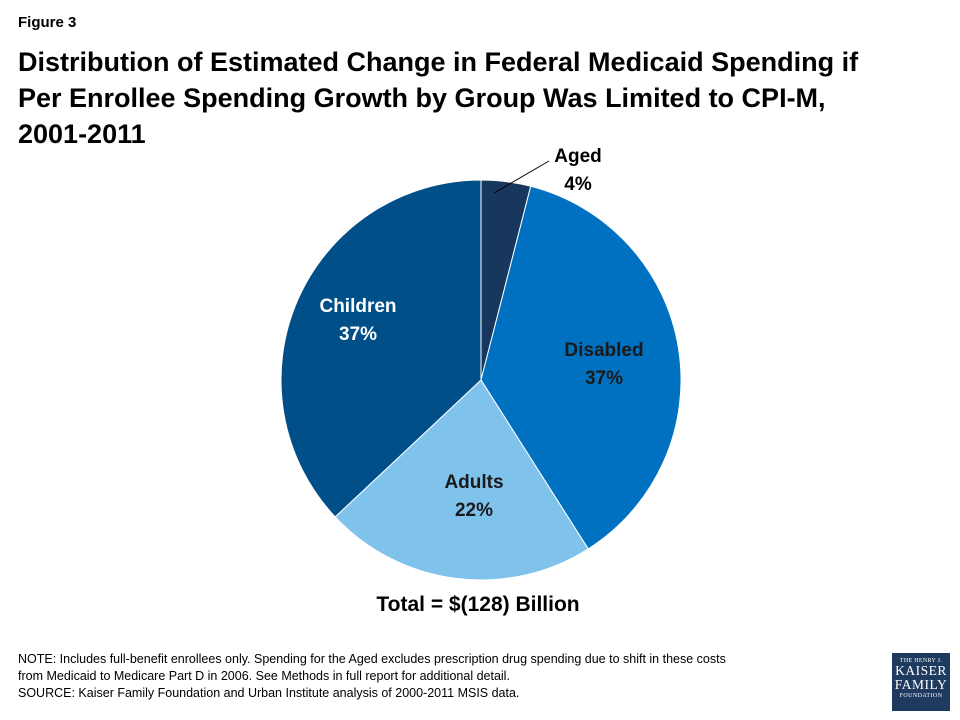 The image size is (960, 720). I want to click on slice-value-aged: 4%, so click(578, 184).